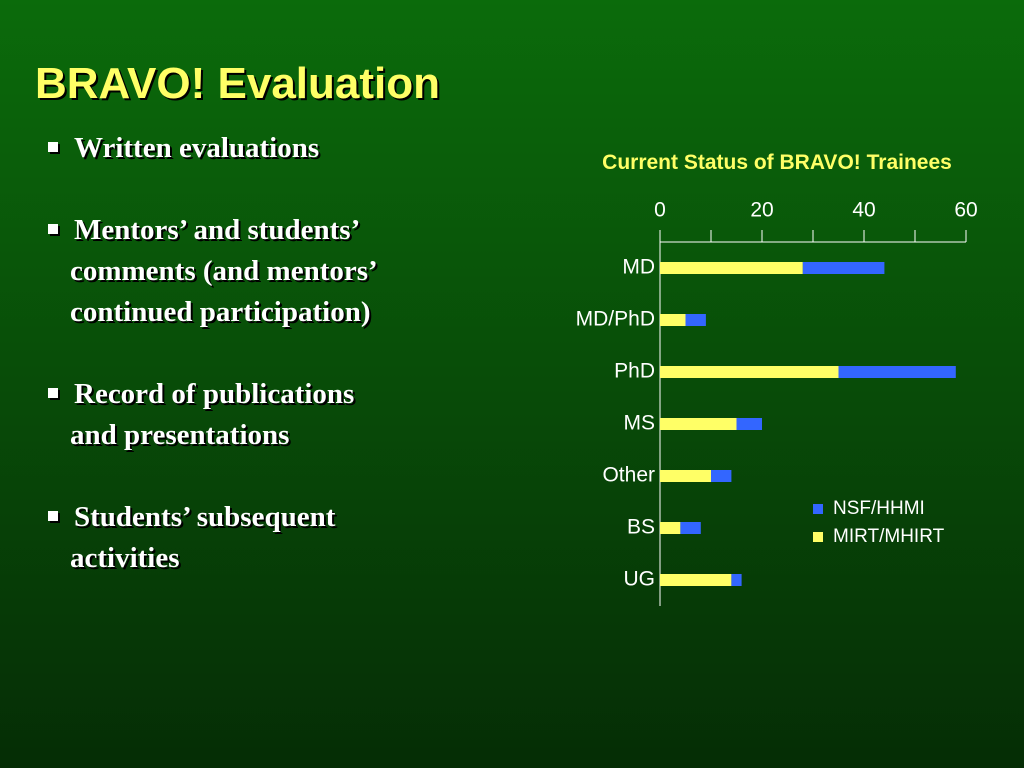  I want to click on y-tick-label: Other, so click(628, 475).